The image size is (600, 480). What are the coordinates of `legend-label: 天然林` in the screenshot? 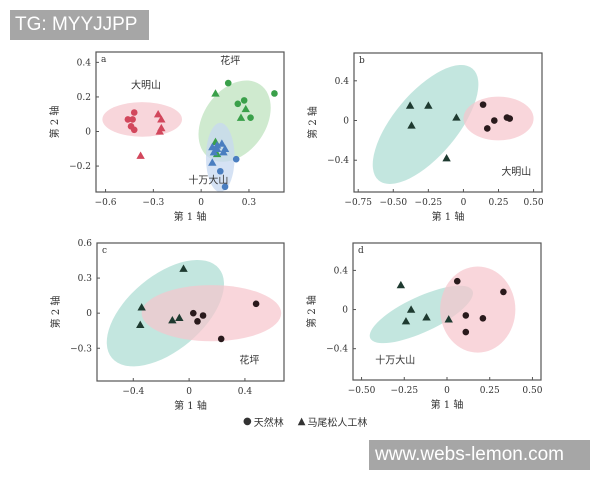 It's located at (268, 423).